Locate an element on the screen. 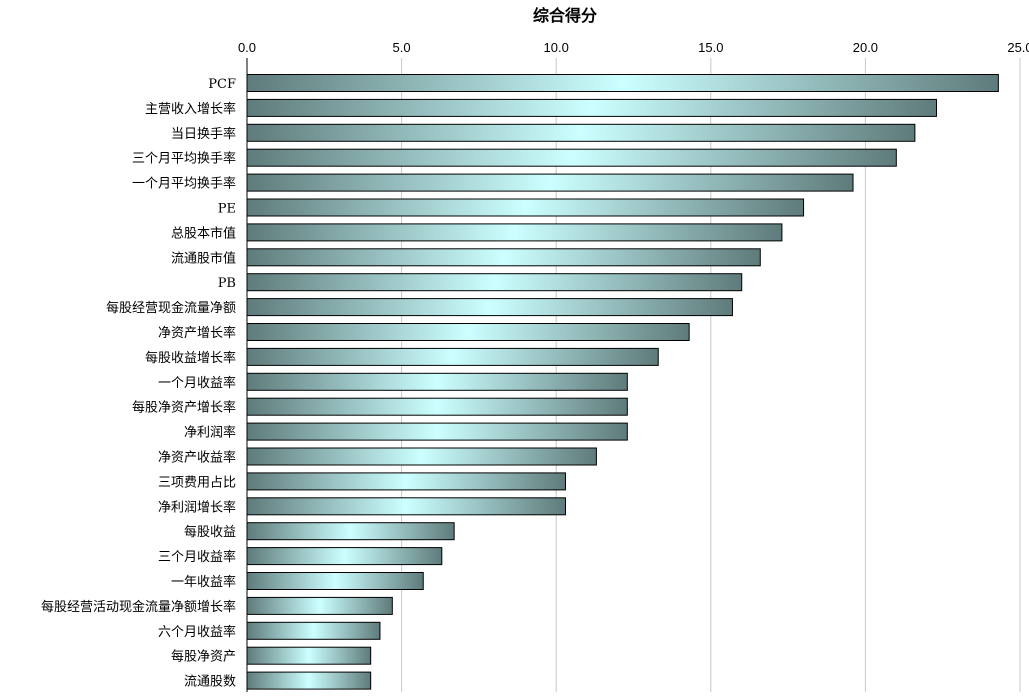 Image resolution: width=1029 pixels, height=699 pixels. category-label: 三项费用占比 is located at coordinates (197, 482).